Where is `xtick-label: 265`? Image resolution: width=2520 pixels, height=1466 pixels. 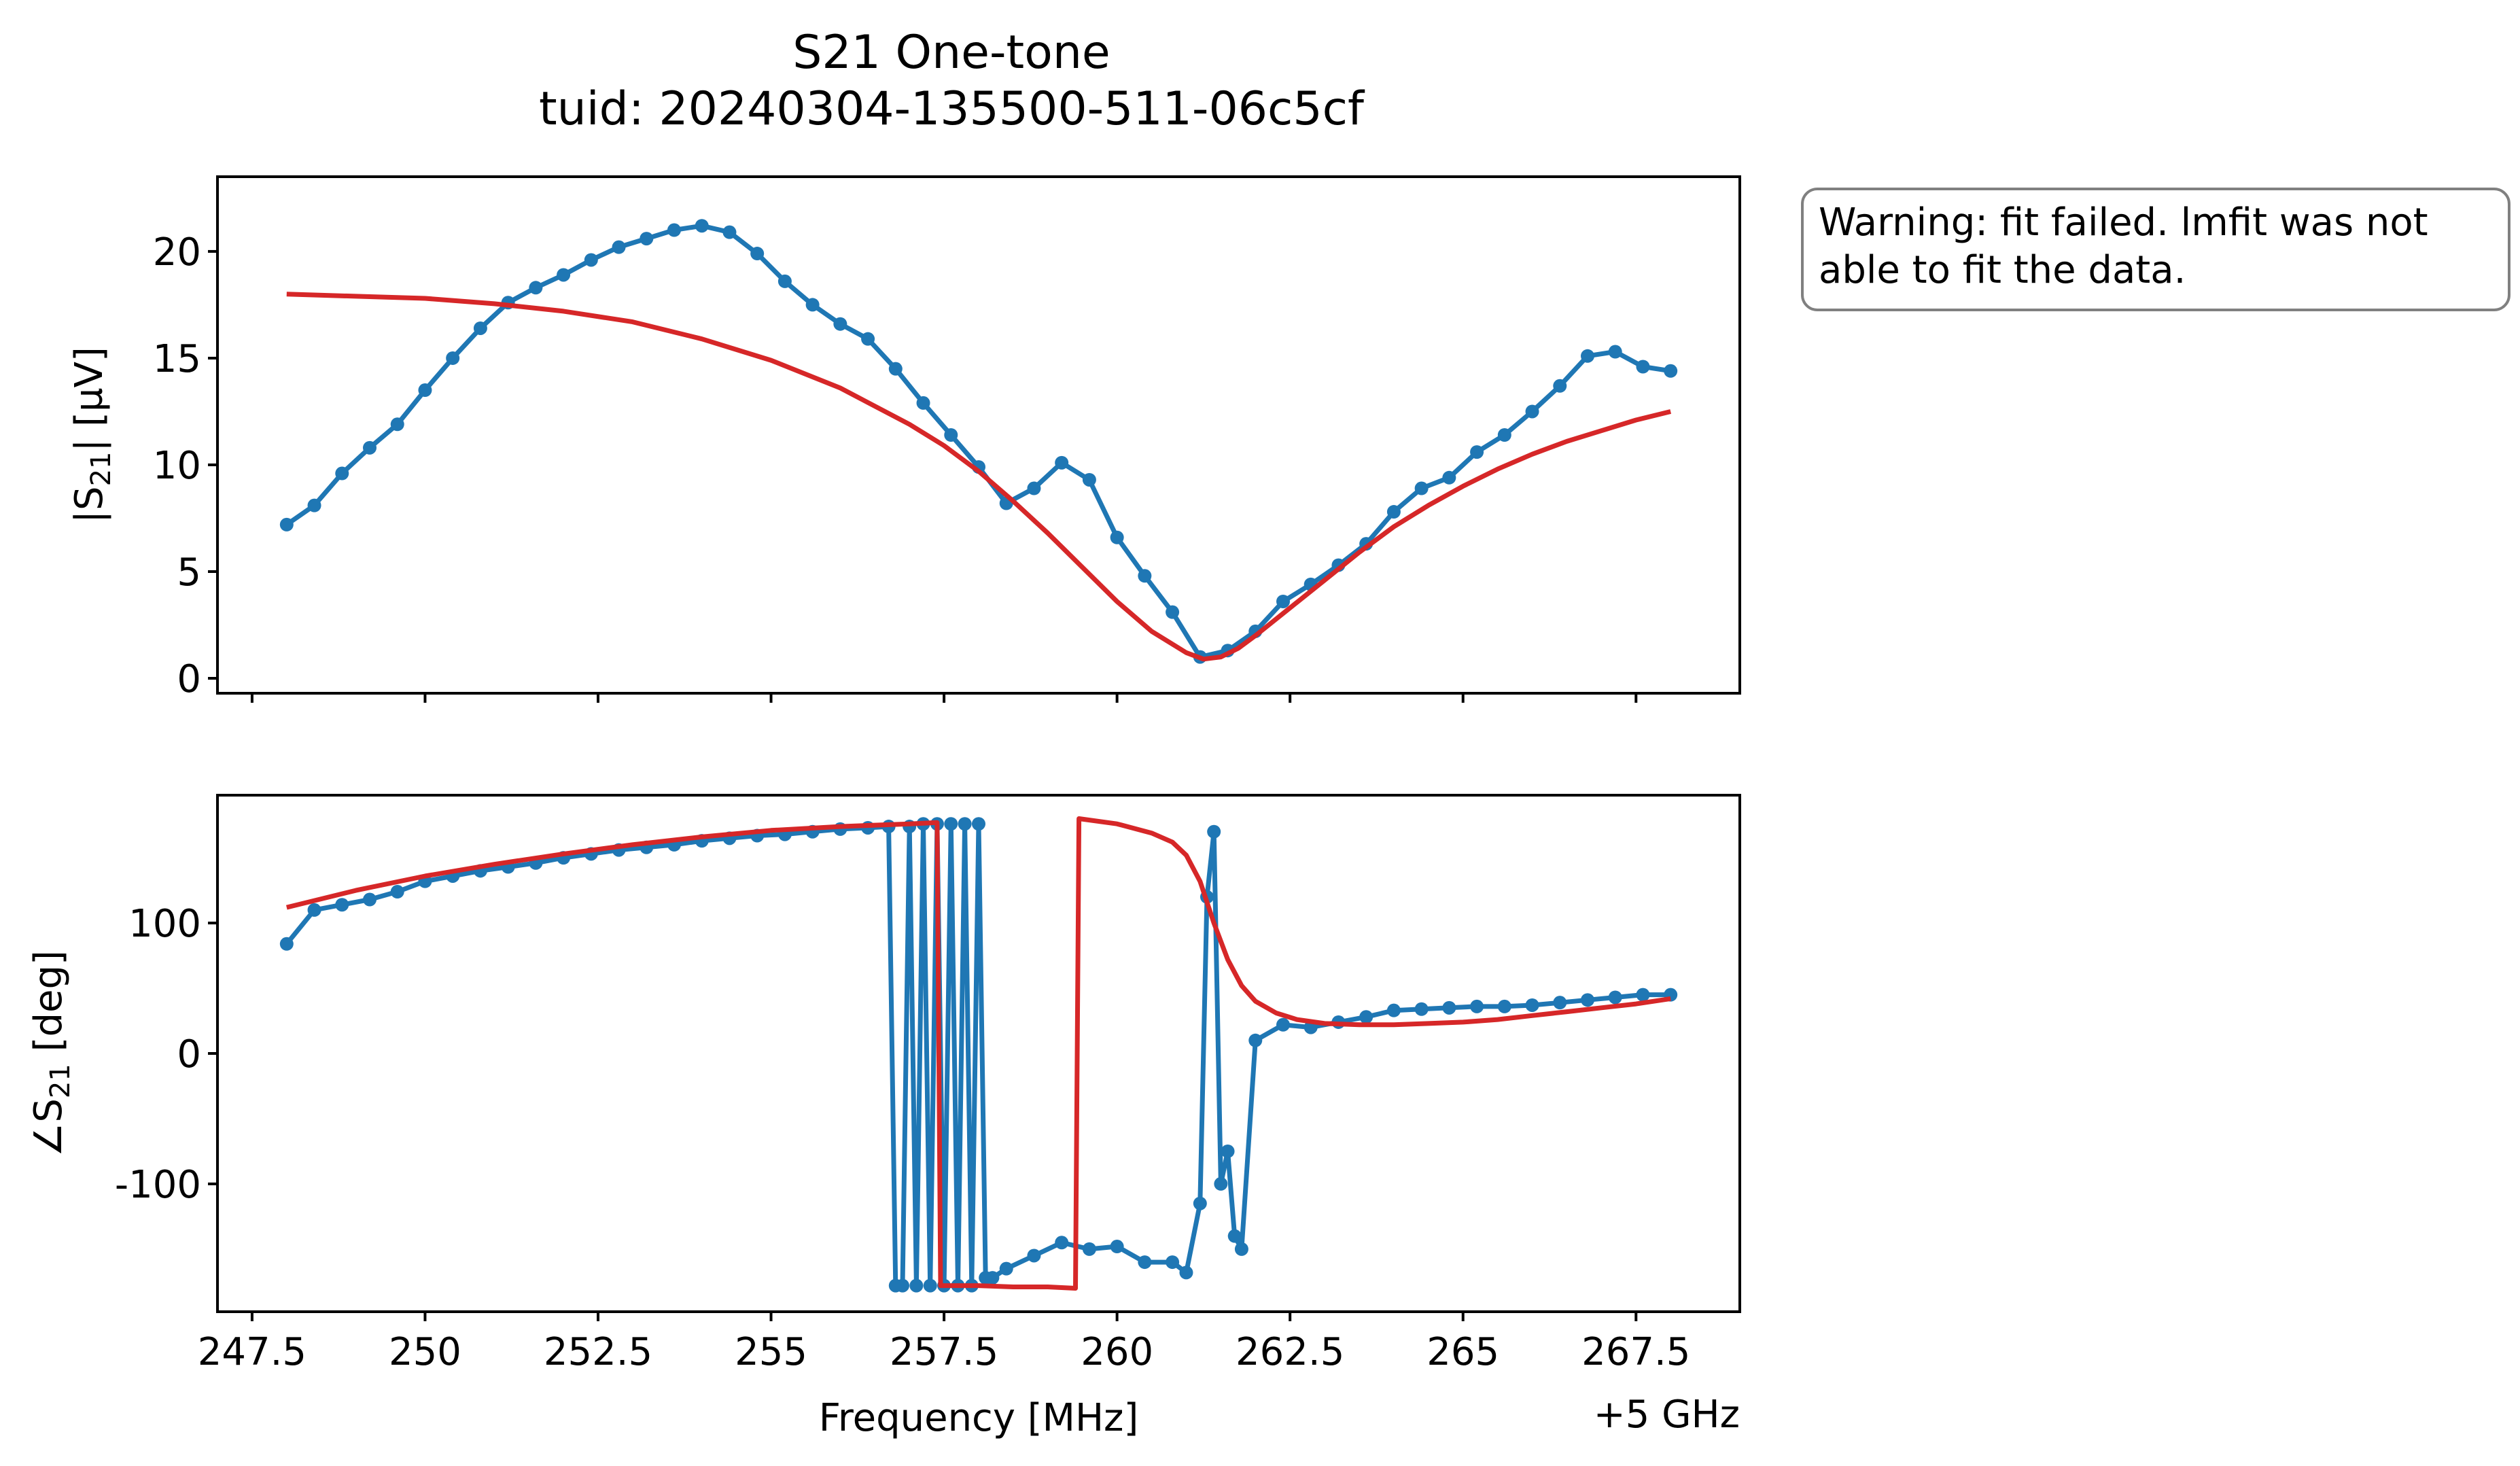
xtick-label: 265 is located at coordinates (1463, 1352).